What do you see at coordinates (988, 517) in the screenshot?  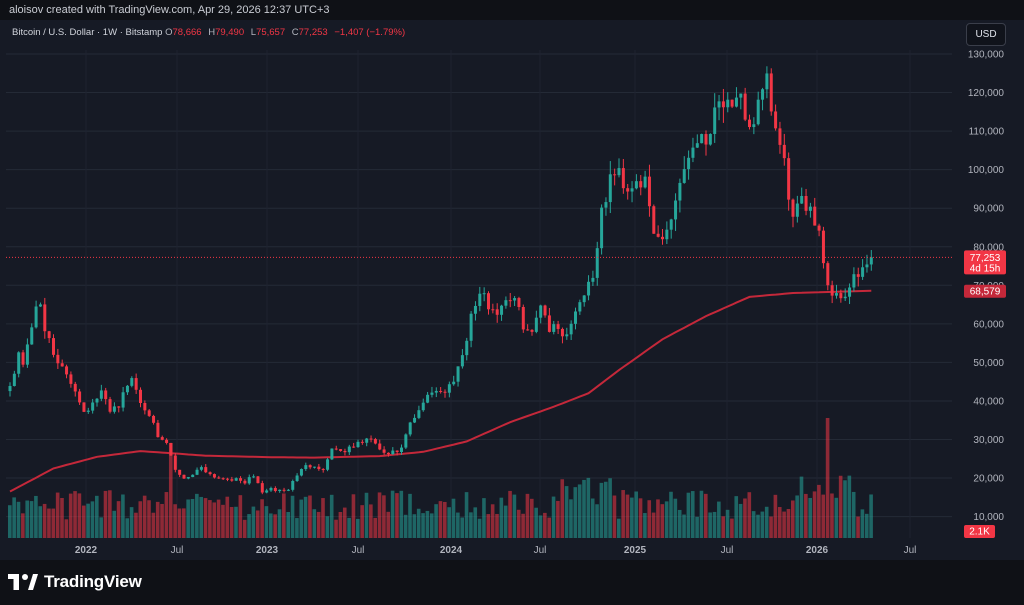 I see `y-tick-label: 10,000` at bounding box center [988, 517].